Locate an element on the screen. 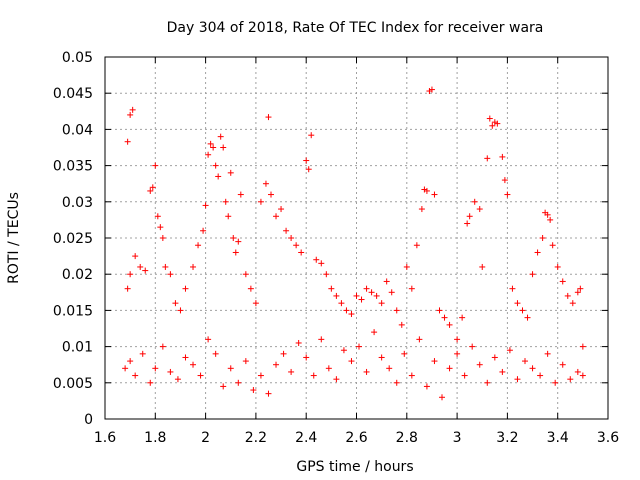  y-tick-label: 0 is located at coordinates (88, 420).